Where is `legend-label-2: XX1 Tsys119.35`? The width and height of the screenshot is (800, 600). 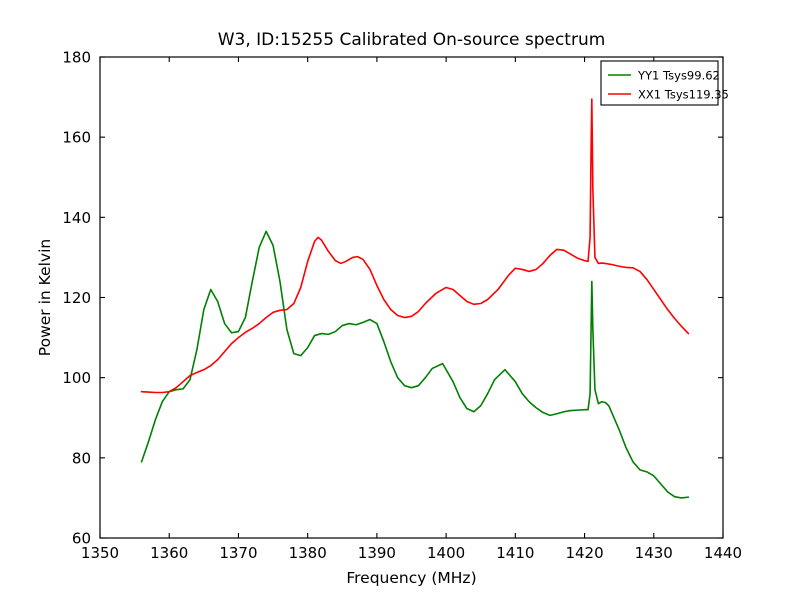 legend-label-2: XX1 Tsys119.35 is located at coordinates (683, 95).